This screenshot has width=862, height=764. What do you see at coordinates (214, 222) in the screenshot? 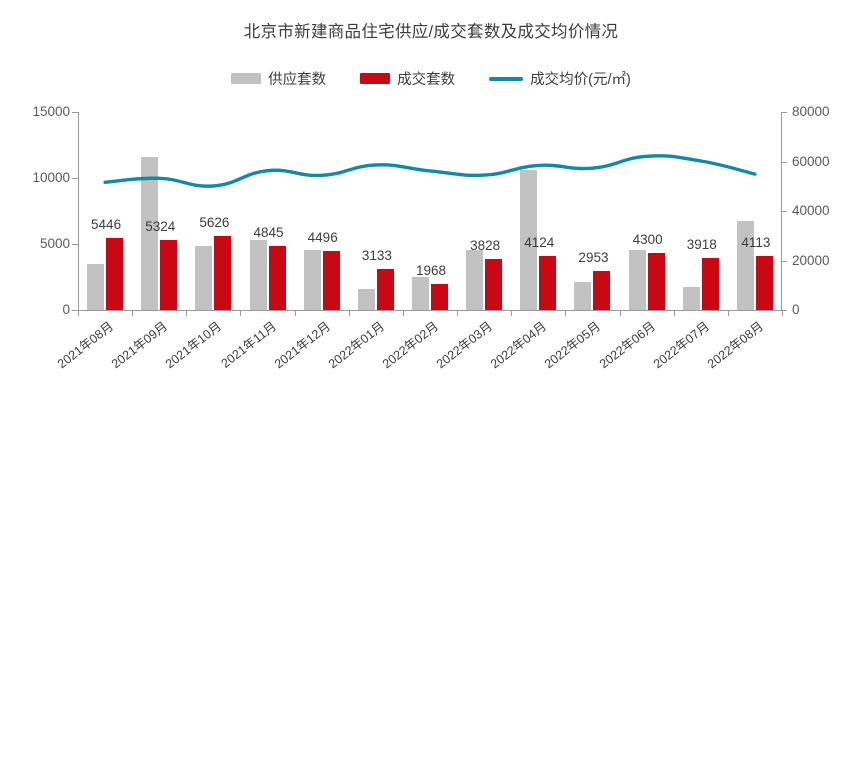
I see `bar-value-label: 5626` at bounding box center [214, 222].